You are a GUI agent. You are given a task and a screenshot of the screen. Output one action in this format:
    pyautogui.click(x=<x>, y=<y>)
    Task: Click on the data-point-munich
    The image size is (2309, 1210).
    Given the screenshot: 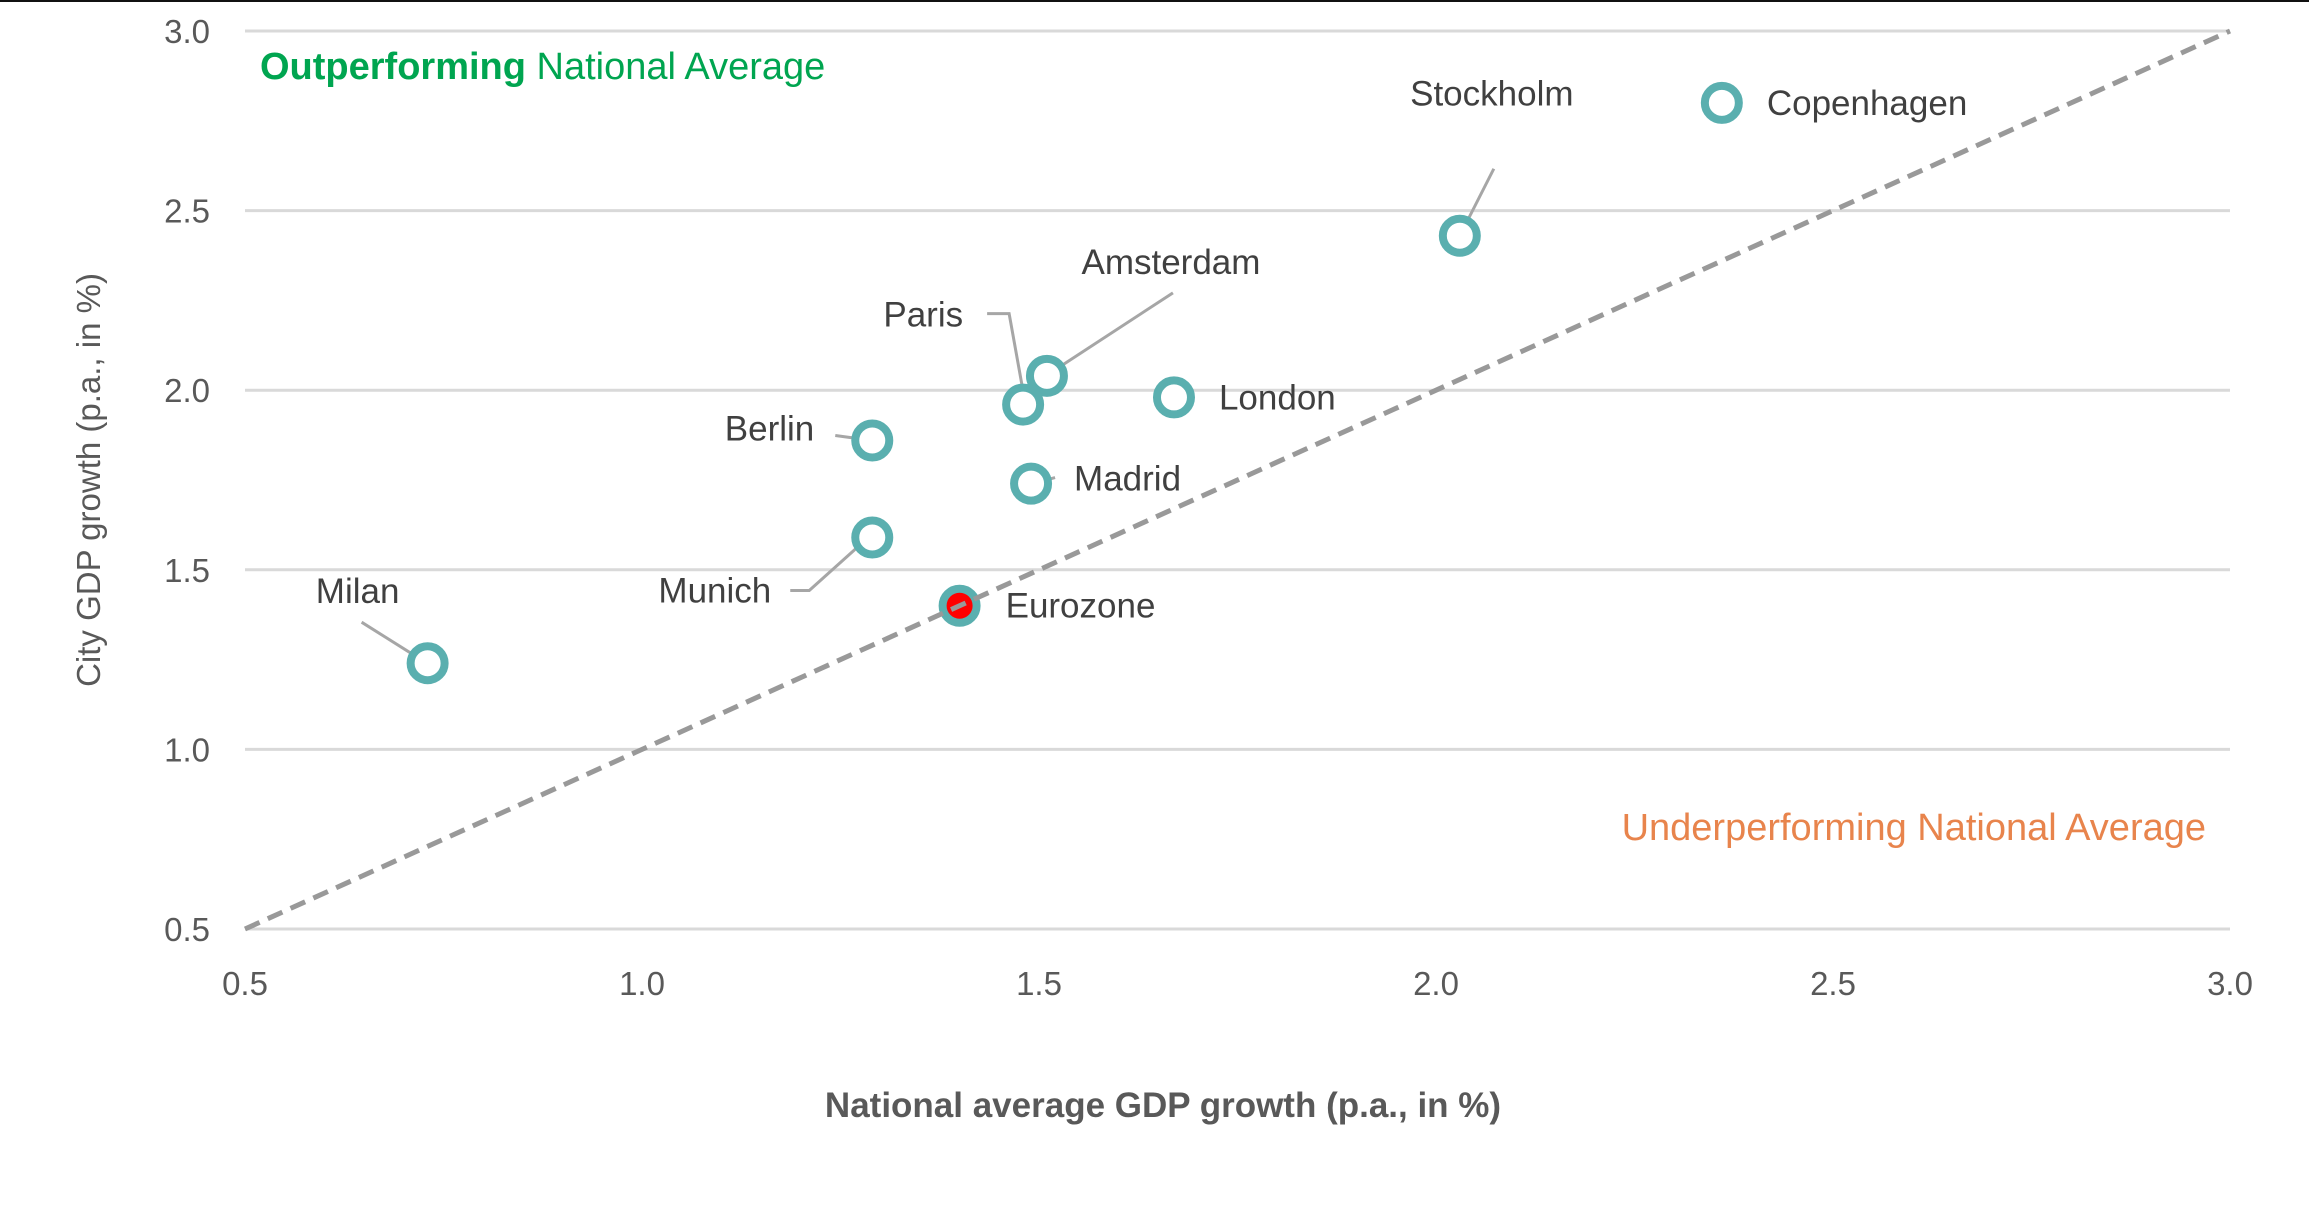 What is the action you would take?
    pyautogui.click(x=872, y=537)
    